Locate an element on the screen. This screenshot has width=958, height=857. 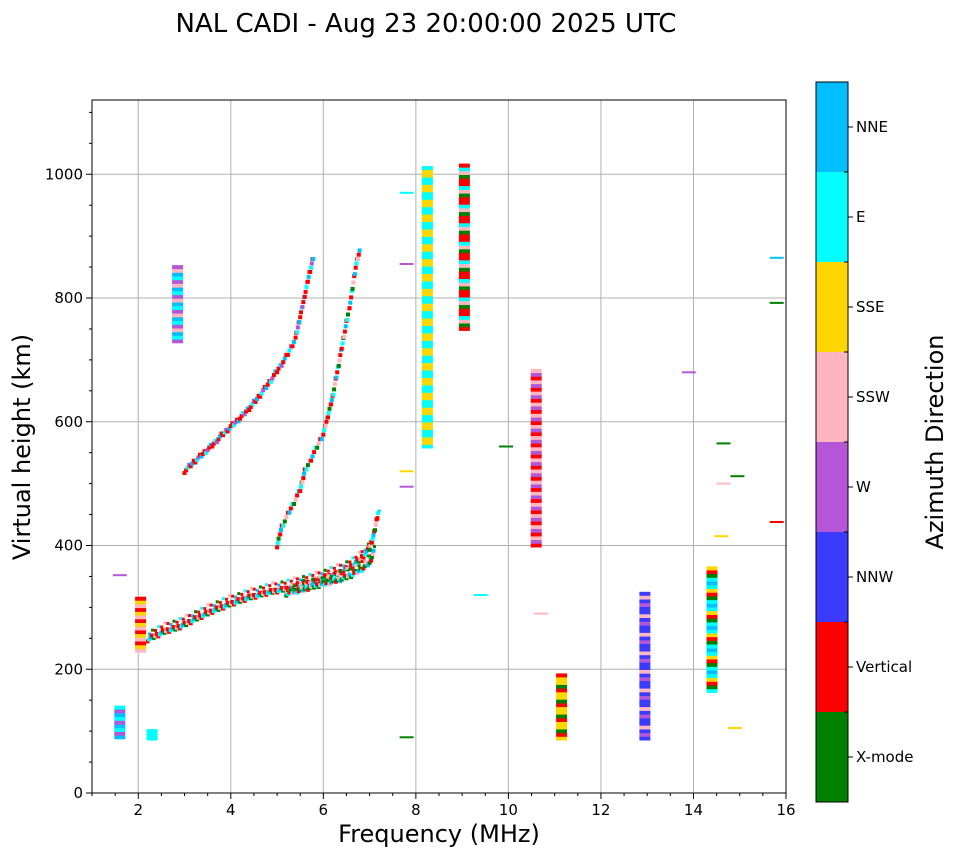
colorbar-frame is located at coordinates (832, 442).